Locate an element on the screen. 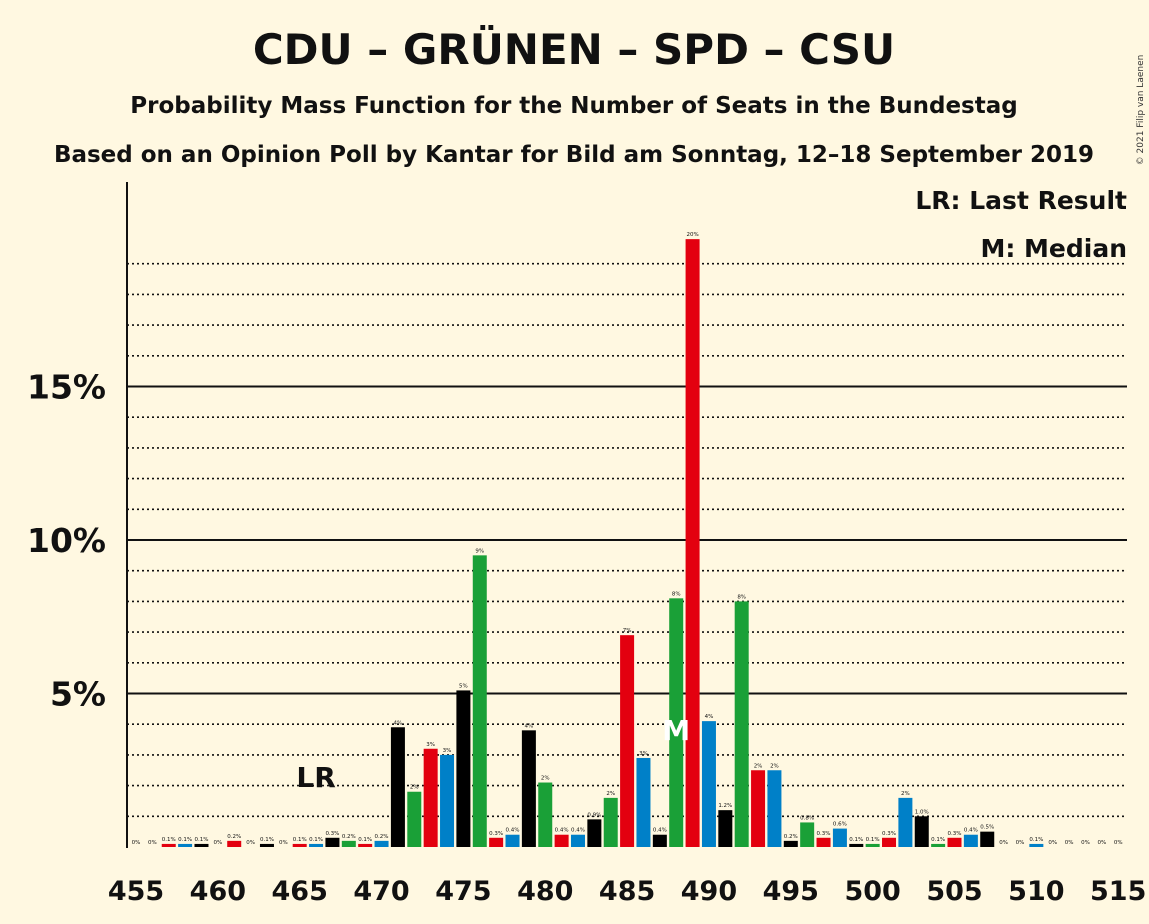 The image size is (1149, 924). bar-value-label: 20% is located at coordinates (692, 235).